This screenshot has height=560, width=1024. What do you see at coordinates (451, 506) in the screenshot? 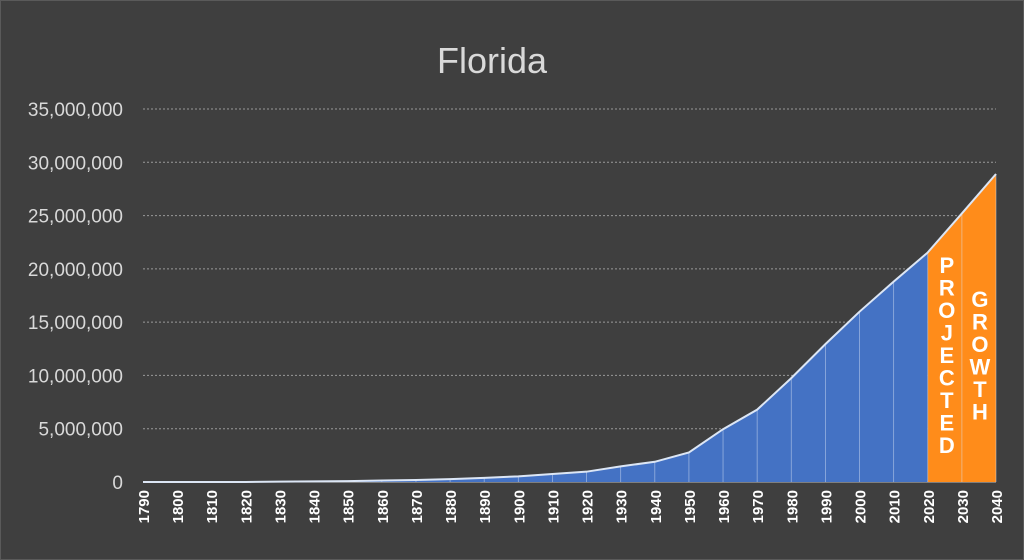
I see `x-tick-label: 1880` at bounding box center [451, 506].